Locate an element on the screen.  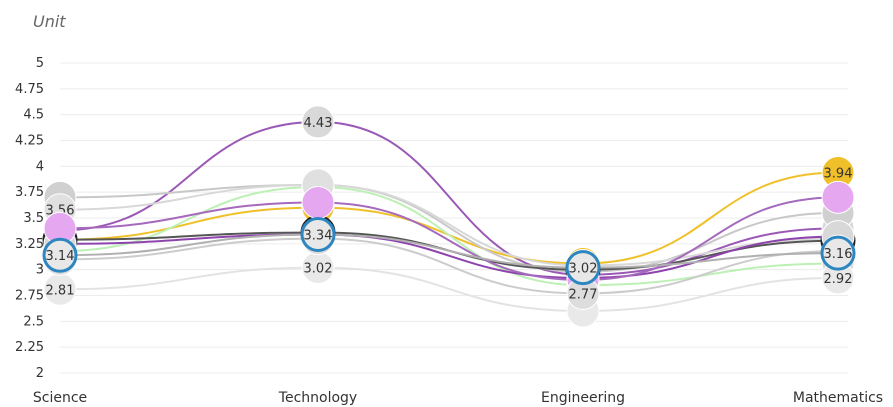
data-label: 3.34 is located at coordinates (318, 236).